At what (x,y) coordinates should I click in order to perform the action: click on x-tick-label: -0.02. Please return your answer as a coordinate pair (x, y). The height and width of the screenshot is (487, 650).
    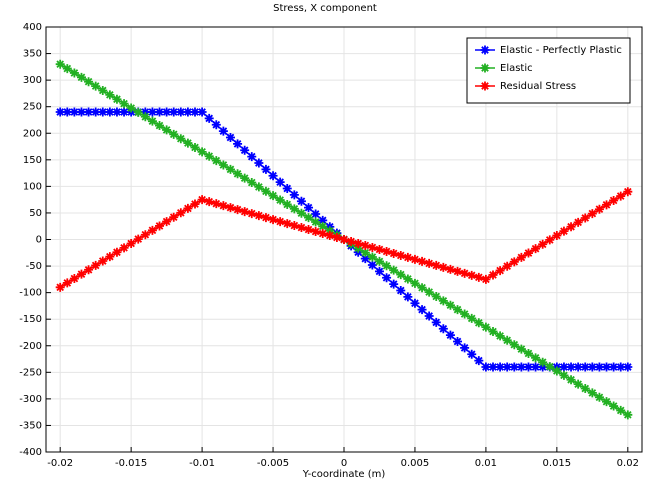
    Looking at the image, I should click on (60, 463).